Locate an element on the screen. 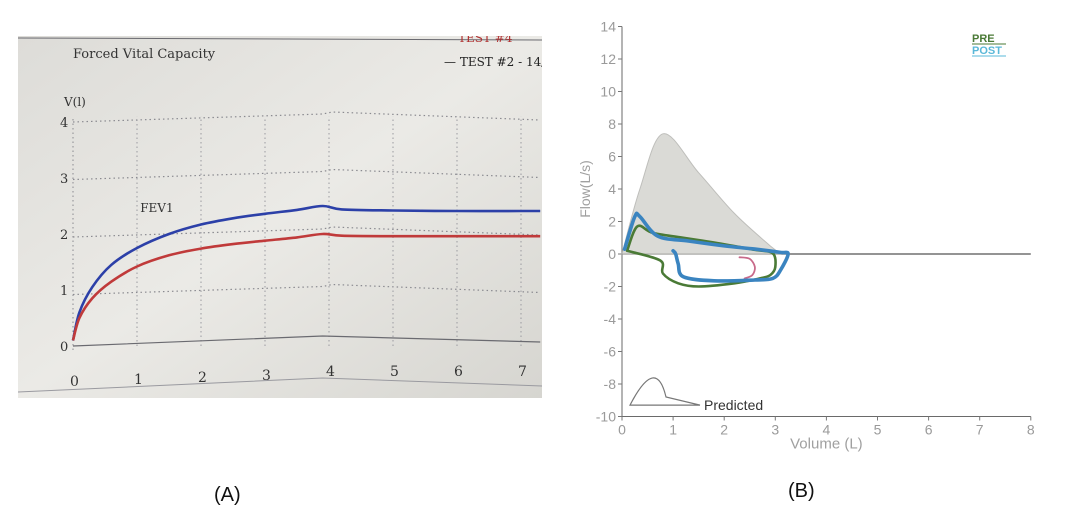  caption-a: (A) is located at coordinates (227, 495).